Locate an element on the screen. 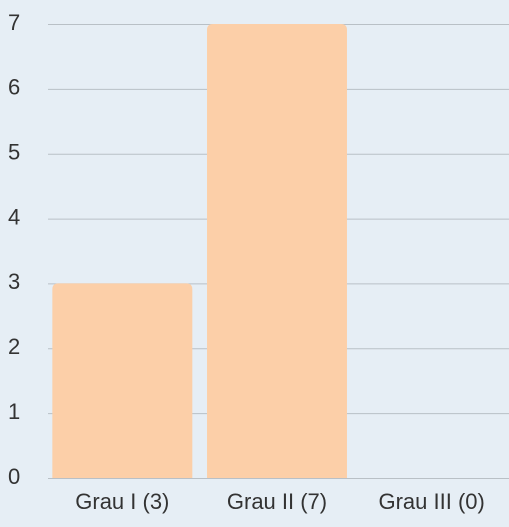 This screenshot has width=509, height=527. y-tick-label: 7 is located at coordinates (14, 22).